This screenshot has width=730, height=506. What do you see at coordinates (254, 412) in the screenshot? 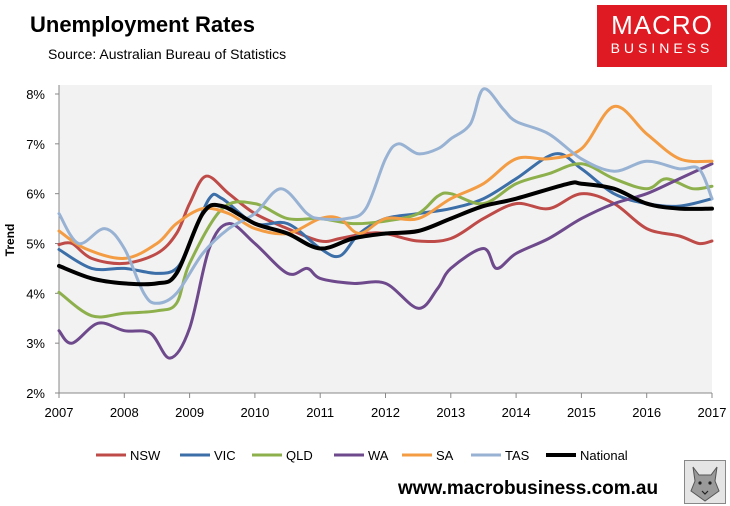
I see `x-tick-label: 2010` at bounding box center [254, 412].